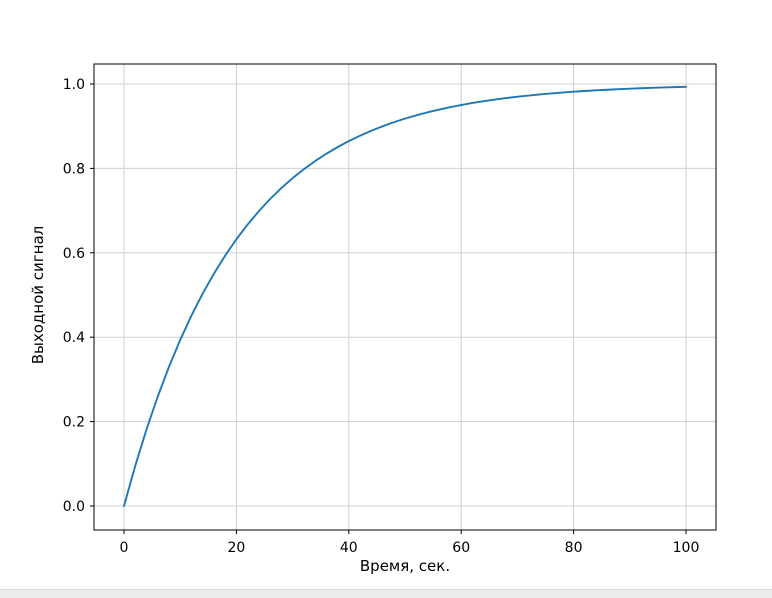 This screenshot has width=772, height=598. Describe the element at coordinates (74, 254) in the screenshot. I see `y-tick-label: 0.6` at that location.